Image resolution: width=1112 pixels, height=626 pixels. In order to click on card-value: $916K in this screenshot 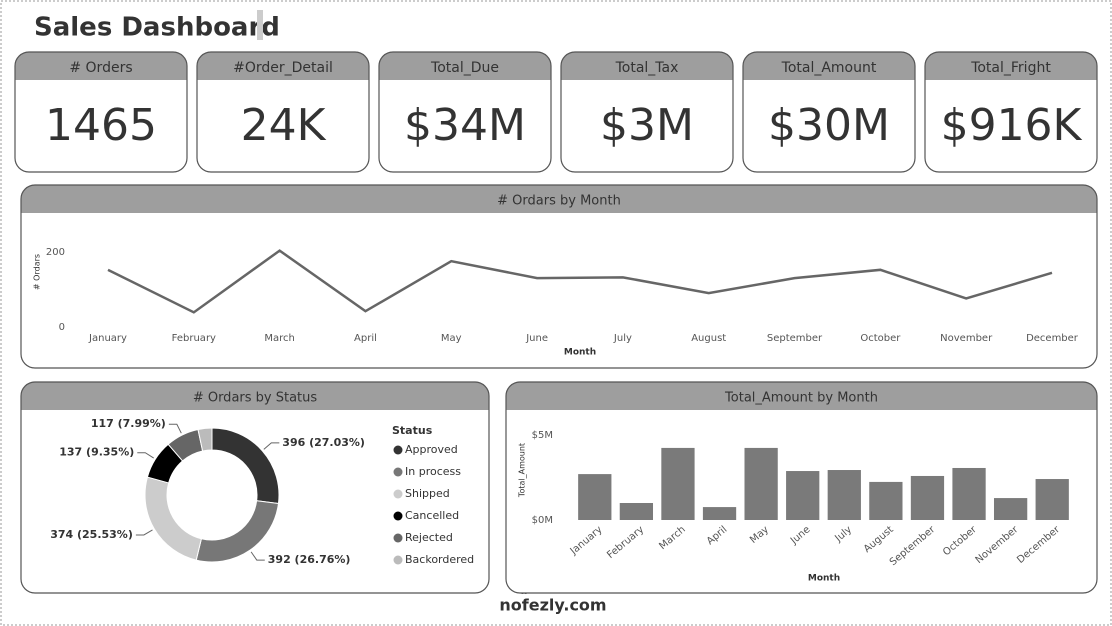, I will do `click(1012, 125)`.